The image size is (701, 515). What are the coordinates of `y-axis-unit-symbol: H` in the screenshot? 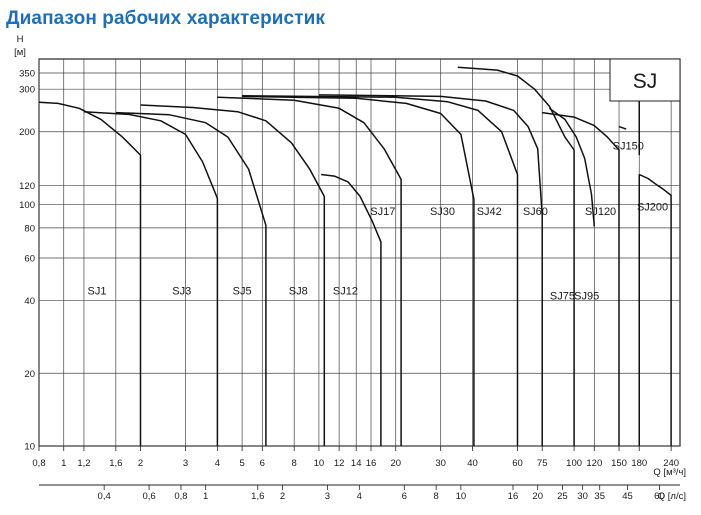 It's located at (20, 39).